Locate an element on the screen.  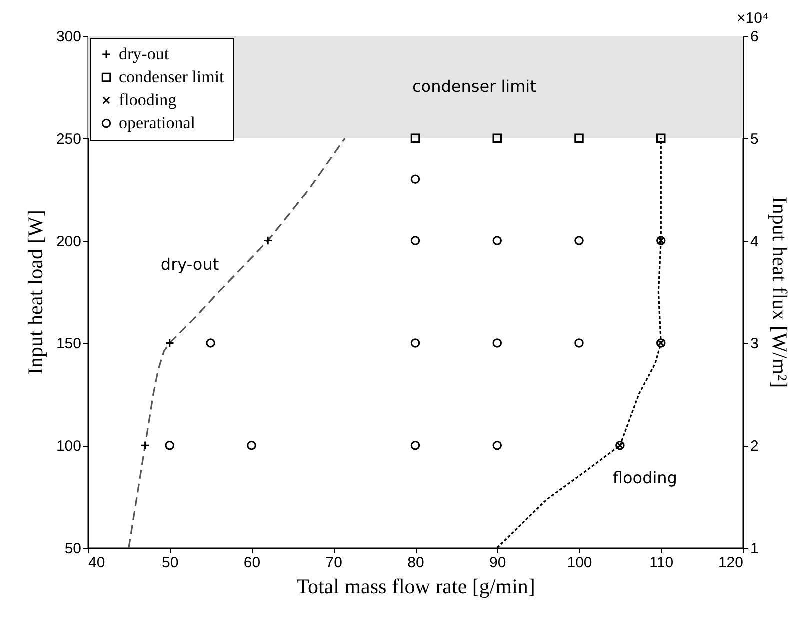
y-tick-label: 100 is located at coordinates (69, 447).